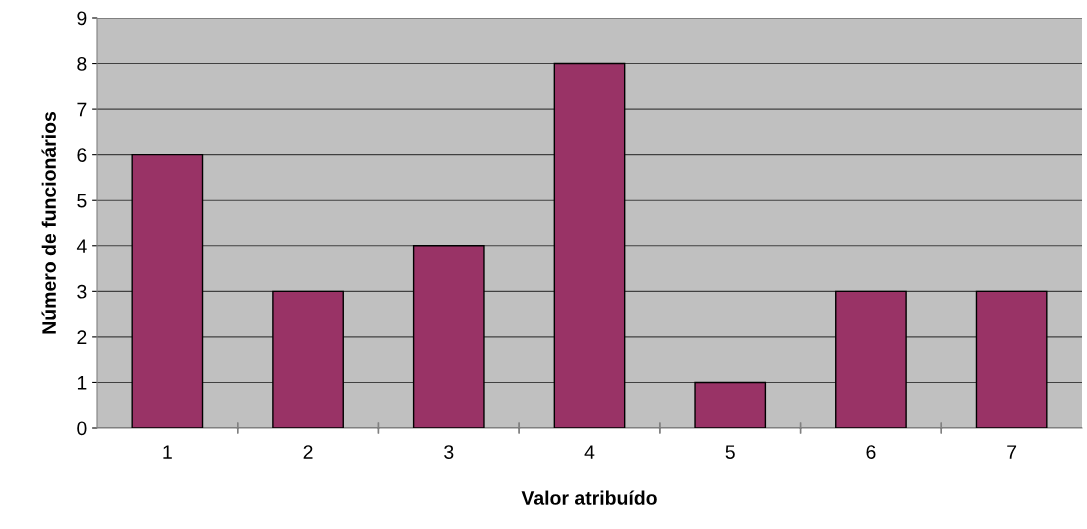 The height and width of the screenshot is (529, 1087). What do you see at coordinates (871, 452) in the screenshot?
I see `x-tick-label: 6` at bounding box center [871, 452].